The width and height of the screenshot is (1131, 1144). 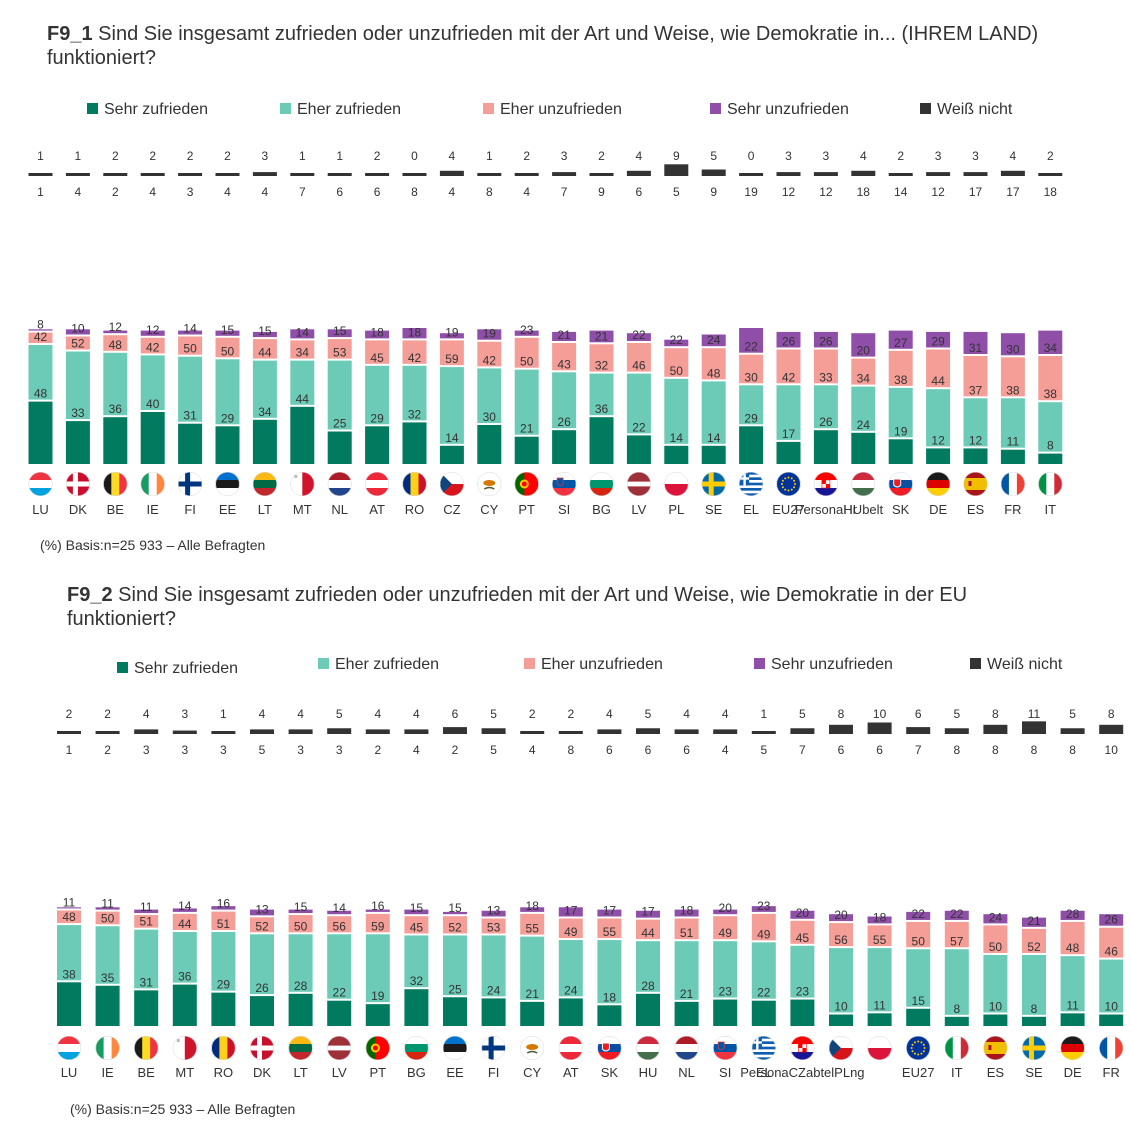 I want to click on value-label-eher-unzufrieden: 22, so click(x=957, y=914).